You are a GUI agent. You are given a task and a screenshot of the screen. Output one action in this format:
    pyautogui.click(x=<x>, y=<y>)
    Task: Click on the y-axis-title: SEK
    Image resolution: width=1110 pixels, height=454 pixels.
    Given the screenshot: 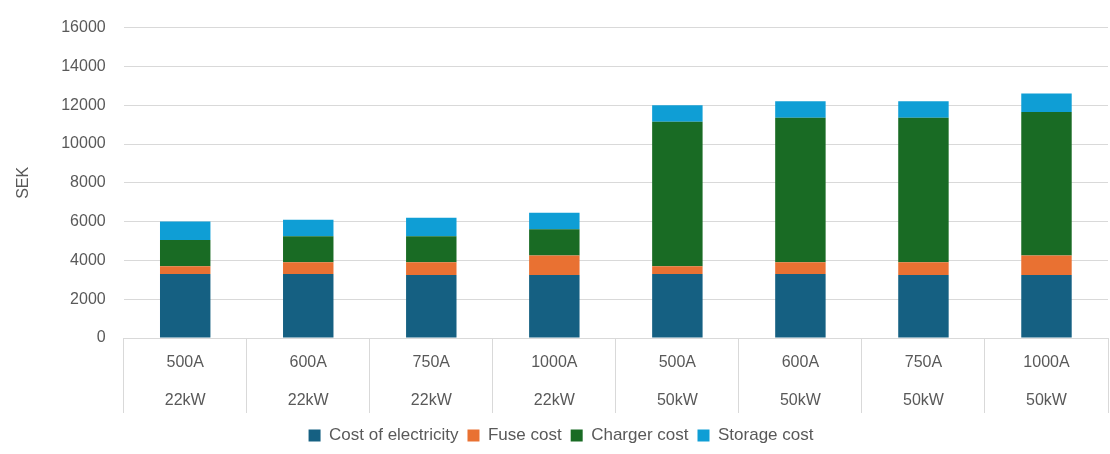 What is the action you would take?
    pyautogui.click(x=23, y=182)
    